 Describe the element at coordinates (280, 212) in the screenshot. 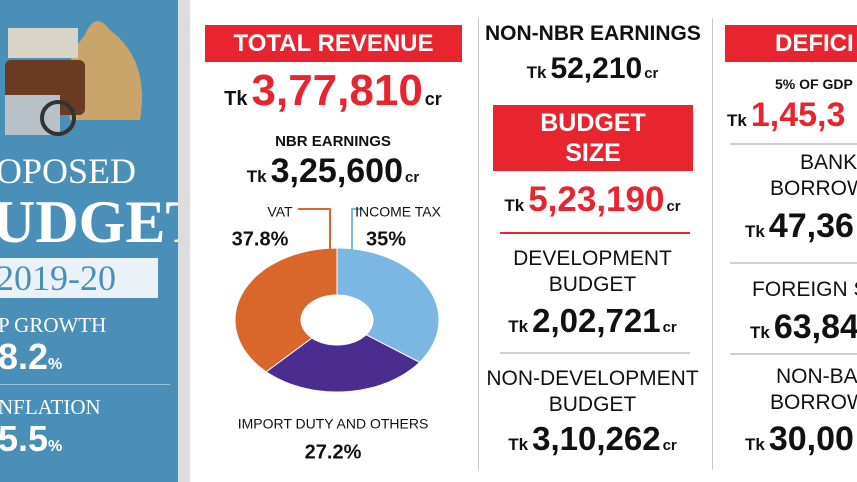

I see `slice-label: VAT` at that location.